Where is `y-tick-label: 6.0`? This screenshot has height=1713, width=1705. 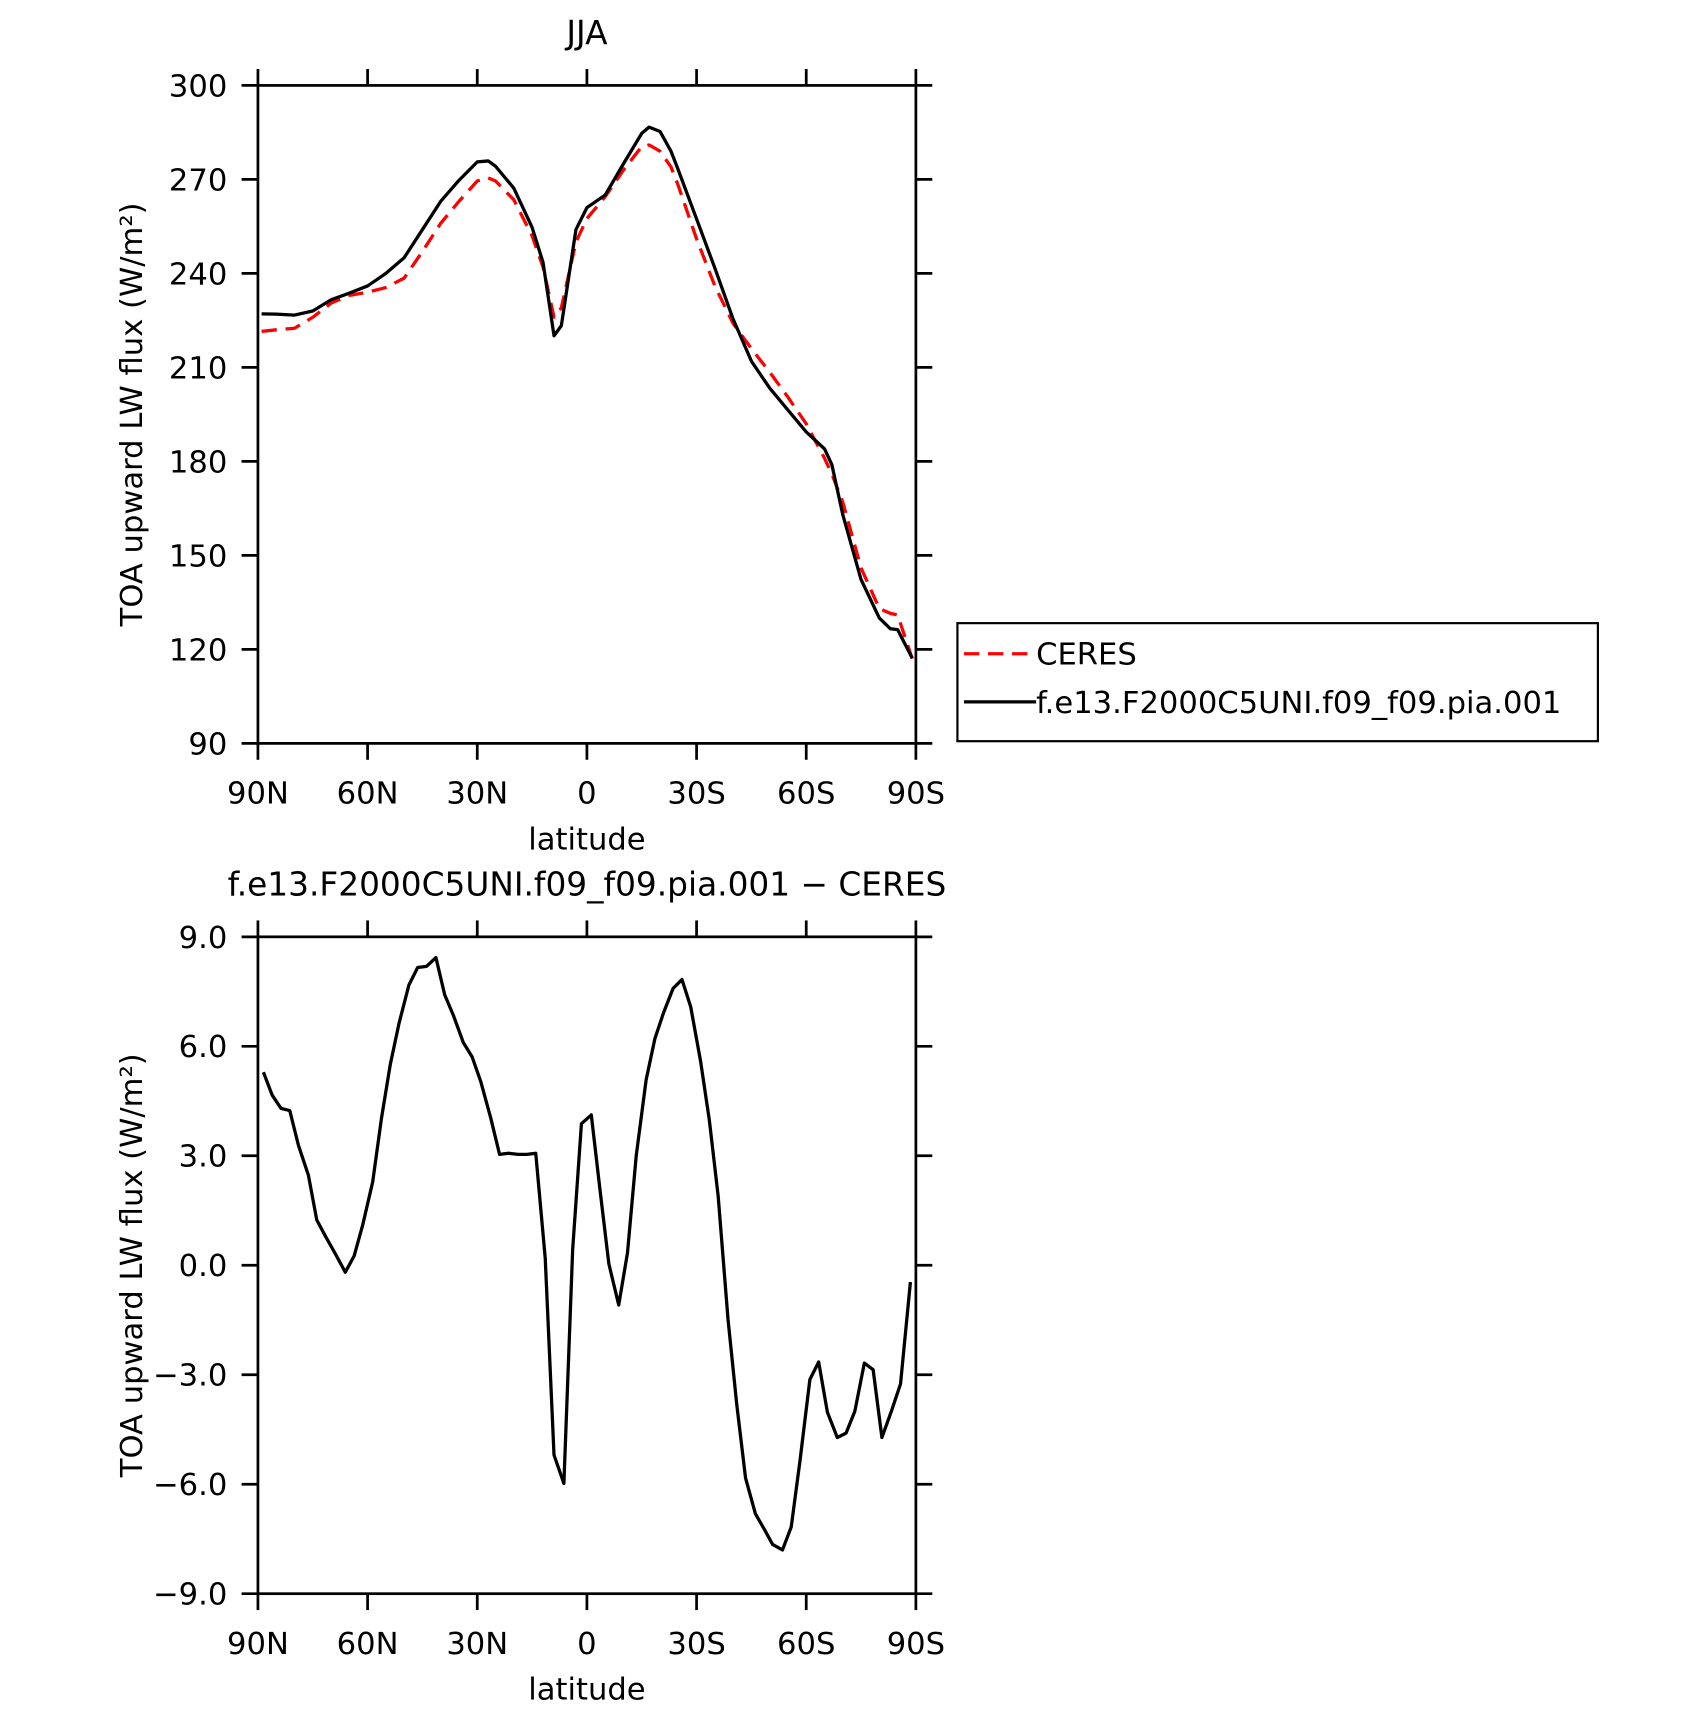
y-tick-label: 6.0 is located at coordinates (203, 1047).